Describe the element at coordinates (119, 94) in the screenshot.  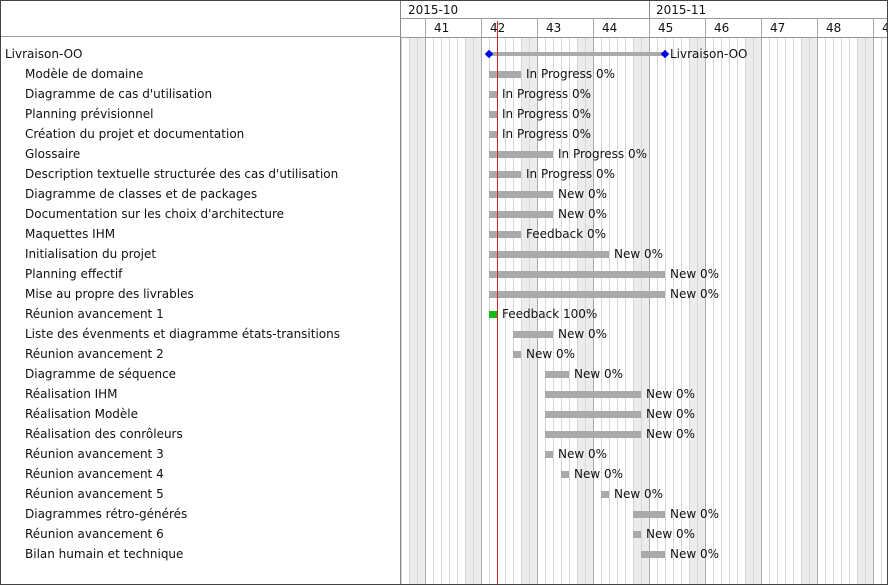
I see `task-label: Diagramme de cas d'utilisation` at that location.